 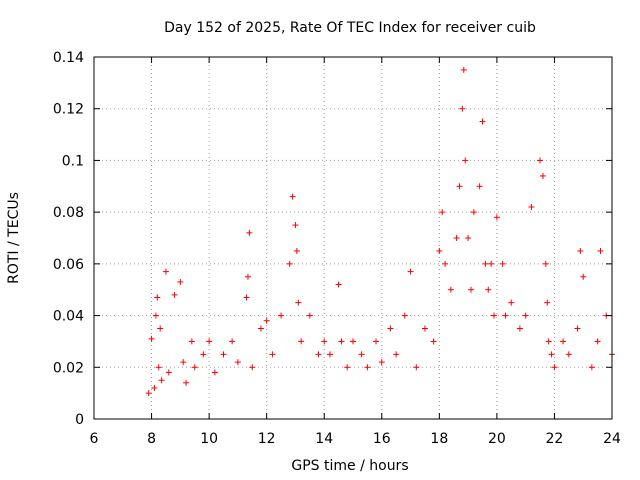 I want to click on y-tick-label: 0.14, so click(x=68, y=58).